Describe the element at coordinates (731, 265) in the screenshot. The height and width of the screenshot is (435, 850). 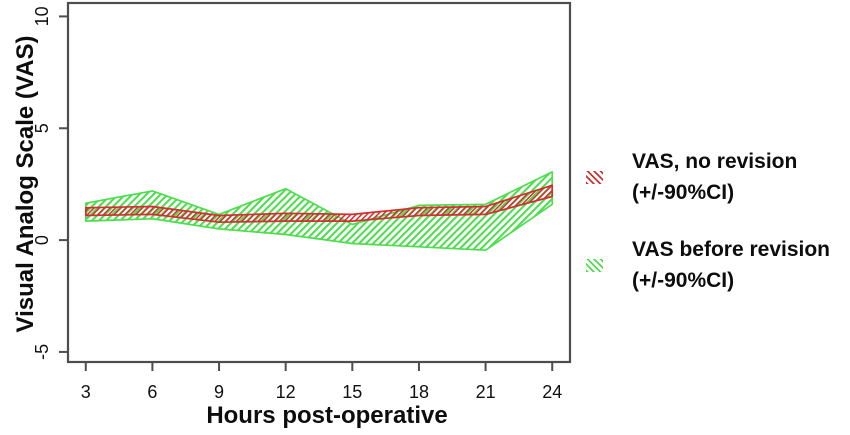
I see `legend-label-before-revision: VAS before revision (+/-90%CI)` at that location.